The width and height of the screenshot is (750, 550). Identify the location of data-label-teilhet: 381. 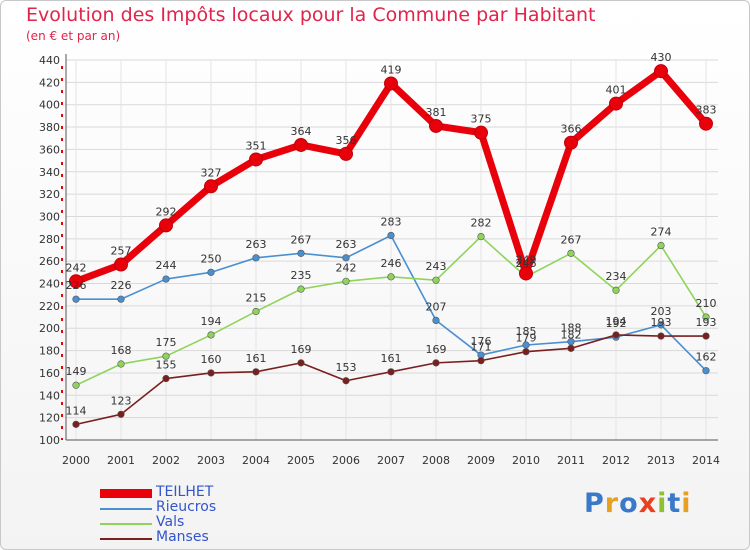
(436, 112).